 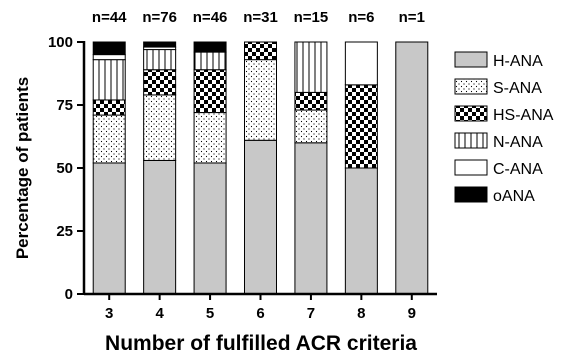 What do you see at coordinates (412, 313) in the screenshot?
I see `x-tick-label-9: 9` at bounding box center [412, 313].